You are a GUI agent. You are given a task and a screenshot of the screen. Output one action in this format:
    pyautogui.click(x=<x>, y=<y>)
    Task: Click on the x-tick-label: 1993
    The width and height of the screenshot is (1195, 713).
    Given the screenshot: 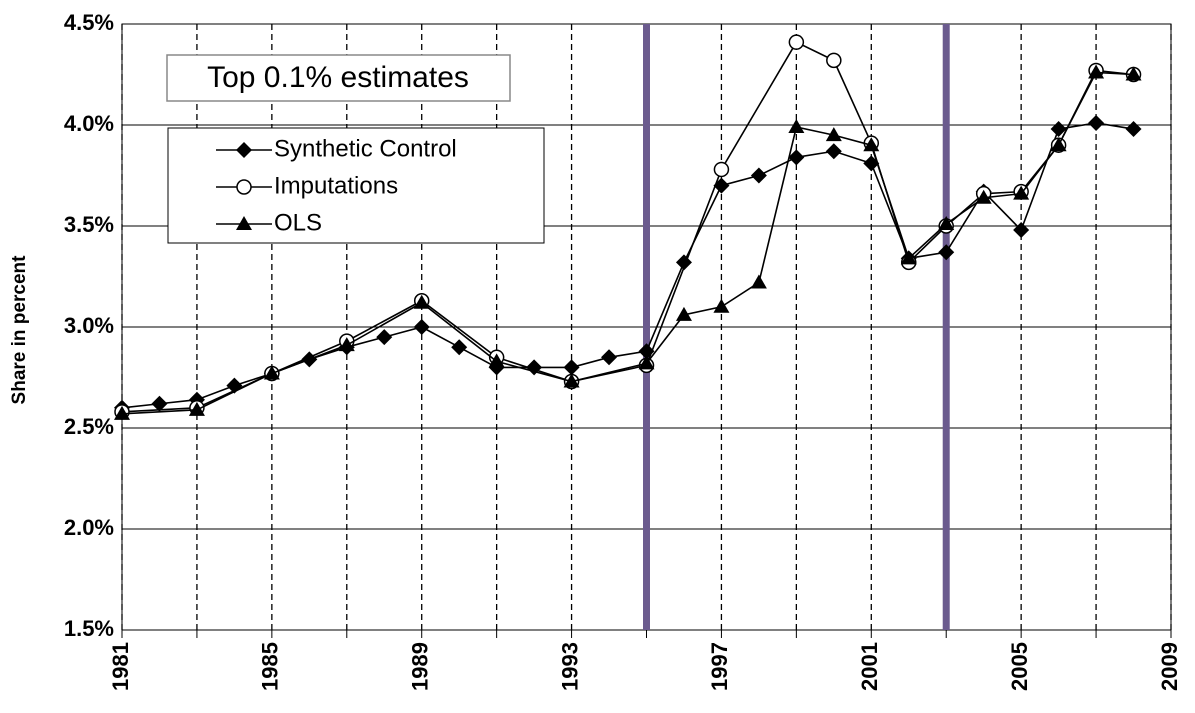 What is the action you would take?
    pyautogui.click(x=569, y=666)
    